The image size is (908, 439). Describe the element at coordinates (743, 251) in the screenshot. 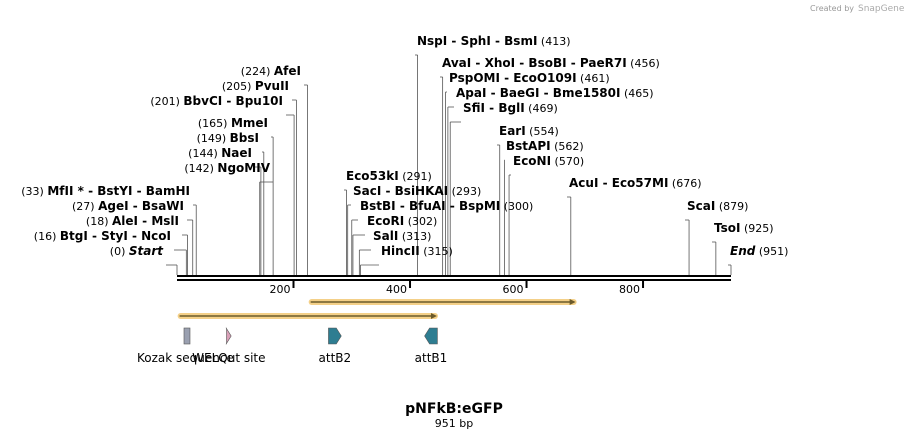

I see `site-name: End` at that location.